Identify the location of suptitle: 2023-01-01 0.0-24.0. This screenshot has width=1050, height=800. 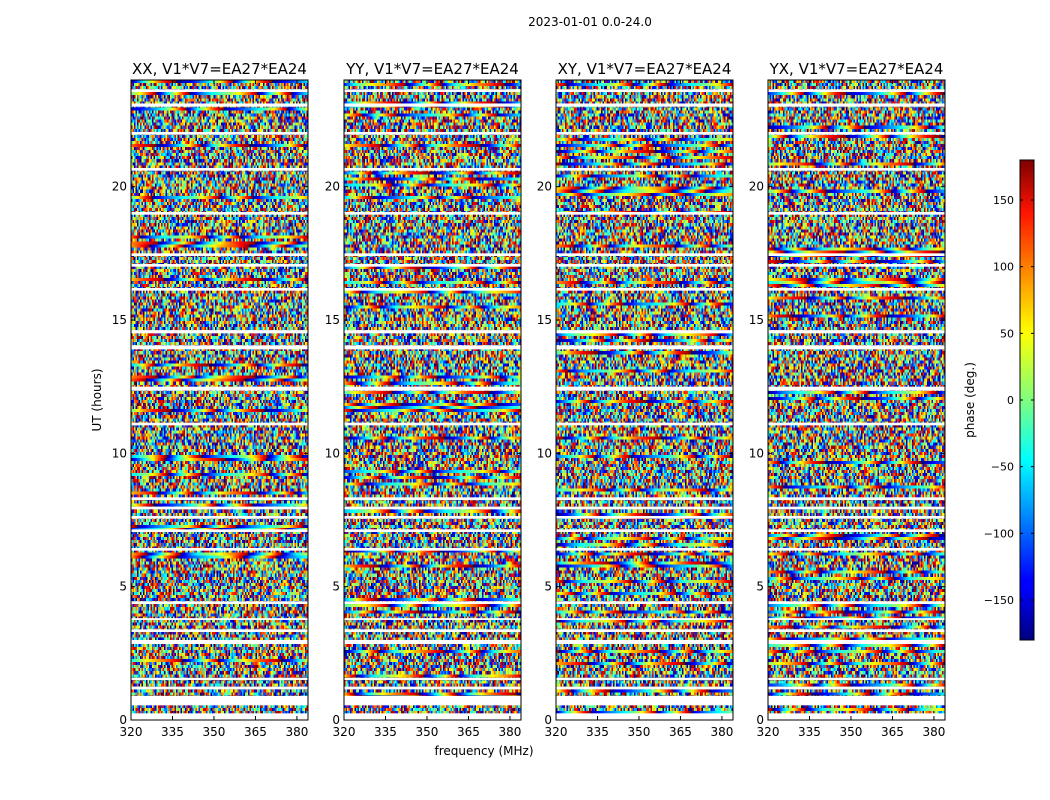
(590, 22).